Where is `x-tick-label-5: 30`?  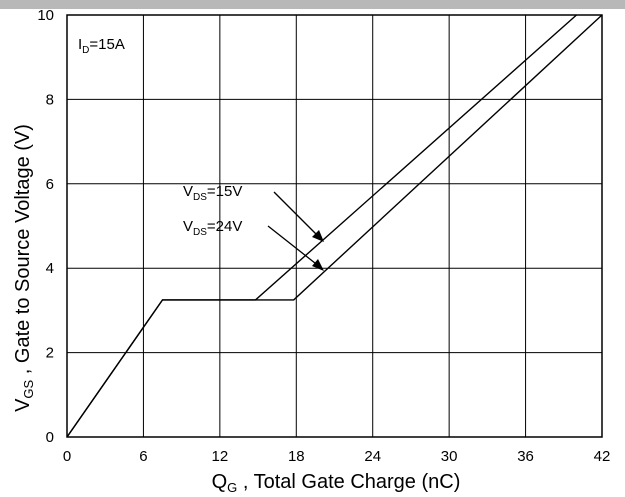
x-tick-label-5: 30 is located at coordinates (449, 456).